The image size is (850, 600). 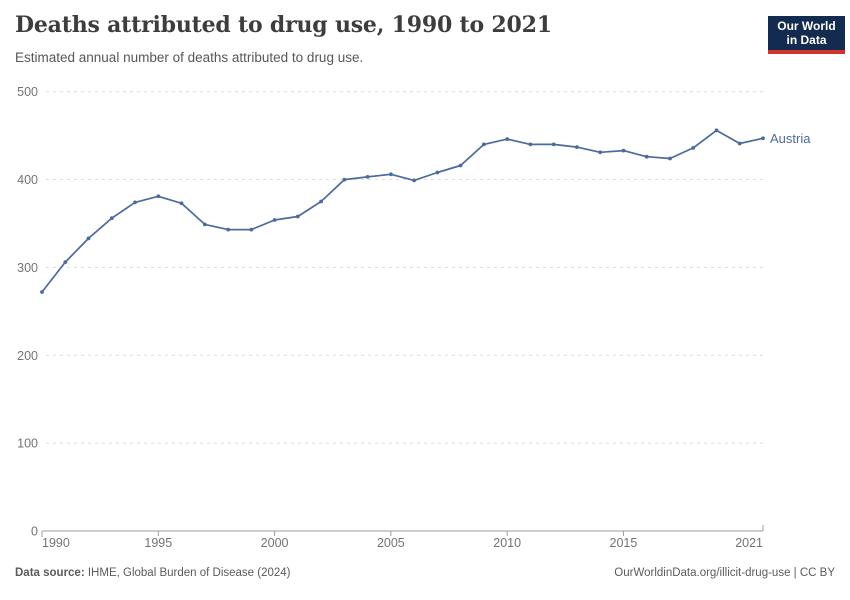 I want to click on x-tick-label: 2010, so click(x=507, y=543).